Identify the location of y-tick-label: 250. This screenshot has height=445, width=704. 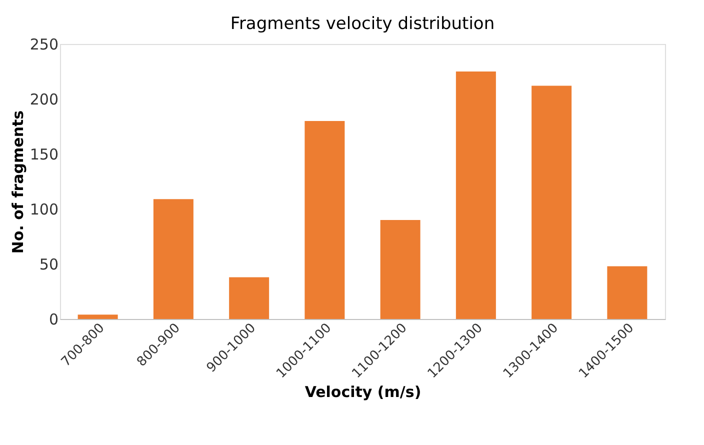
(44, 45).